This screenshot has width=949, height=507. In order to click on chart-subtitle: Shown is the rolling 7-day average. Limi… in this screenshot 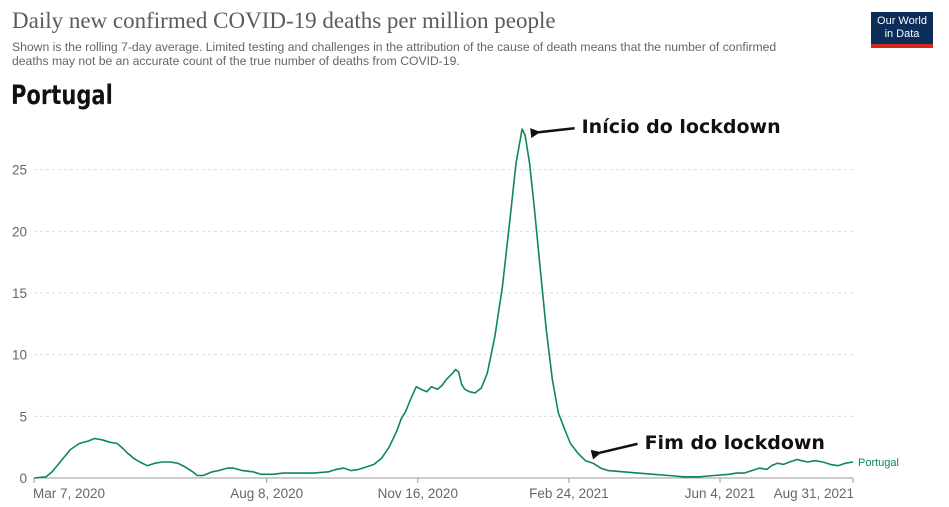, I will do `click(394, 54)`.